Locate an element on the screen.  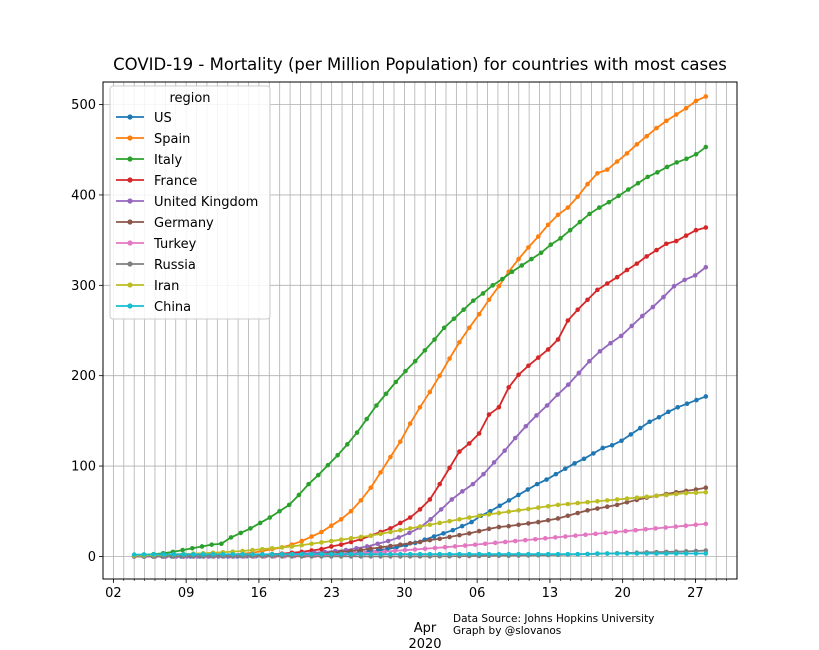
legend-box is located at coordinates (190, 202).